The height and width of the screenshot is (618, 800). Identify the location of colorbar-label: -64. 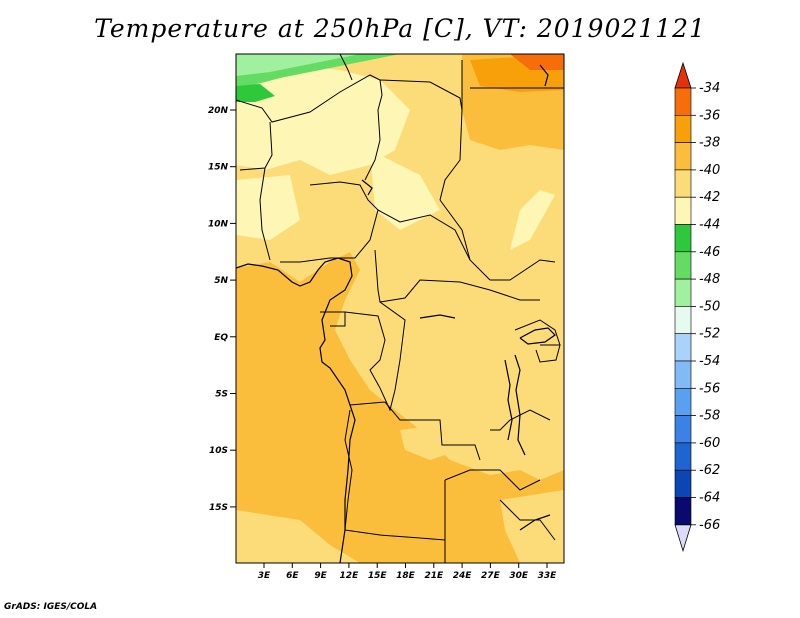
(709, 498).